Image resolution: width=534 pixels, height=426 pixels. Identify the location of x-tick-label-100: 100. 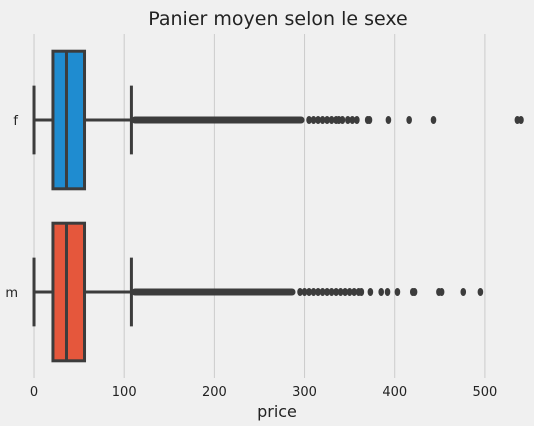
(124, 392).